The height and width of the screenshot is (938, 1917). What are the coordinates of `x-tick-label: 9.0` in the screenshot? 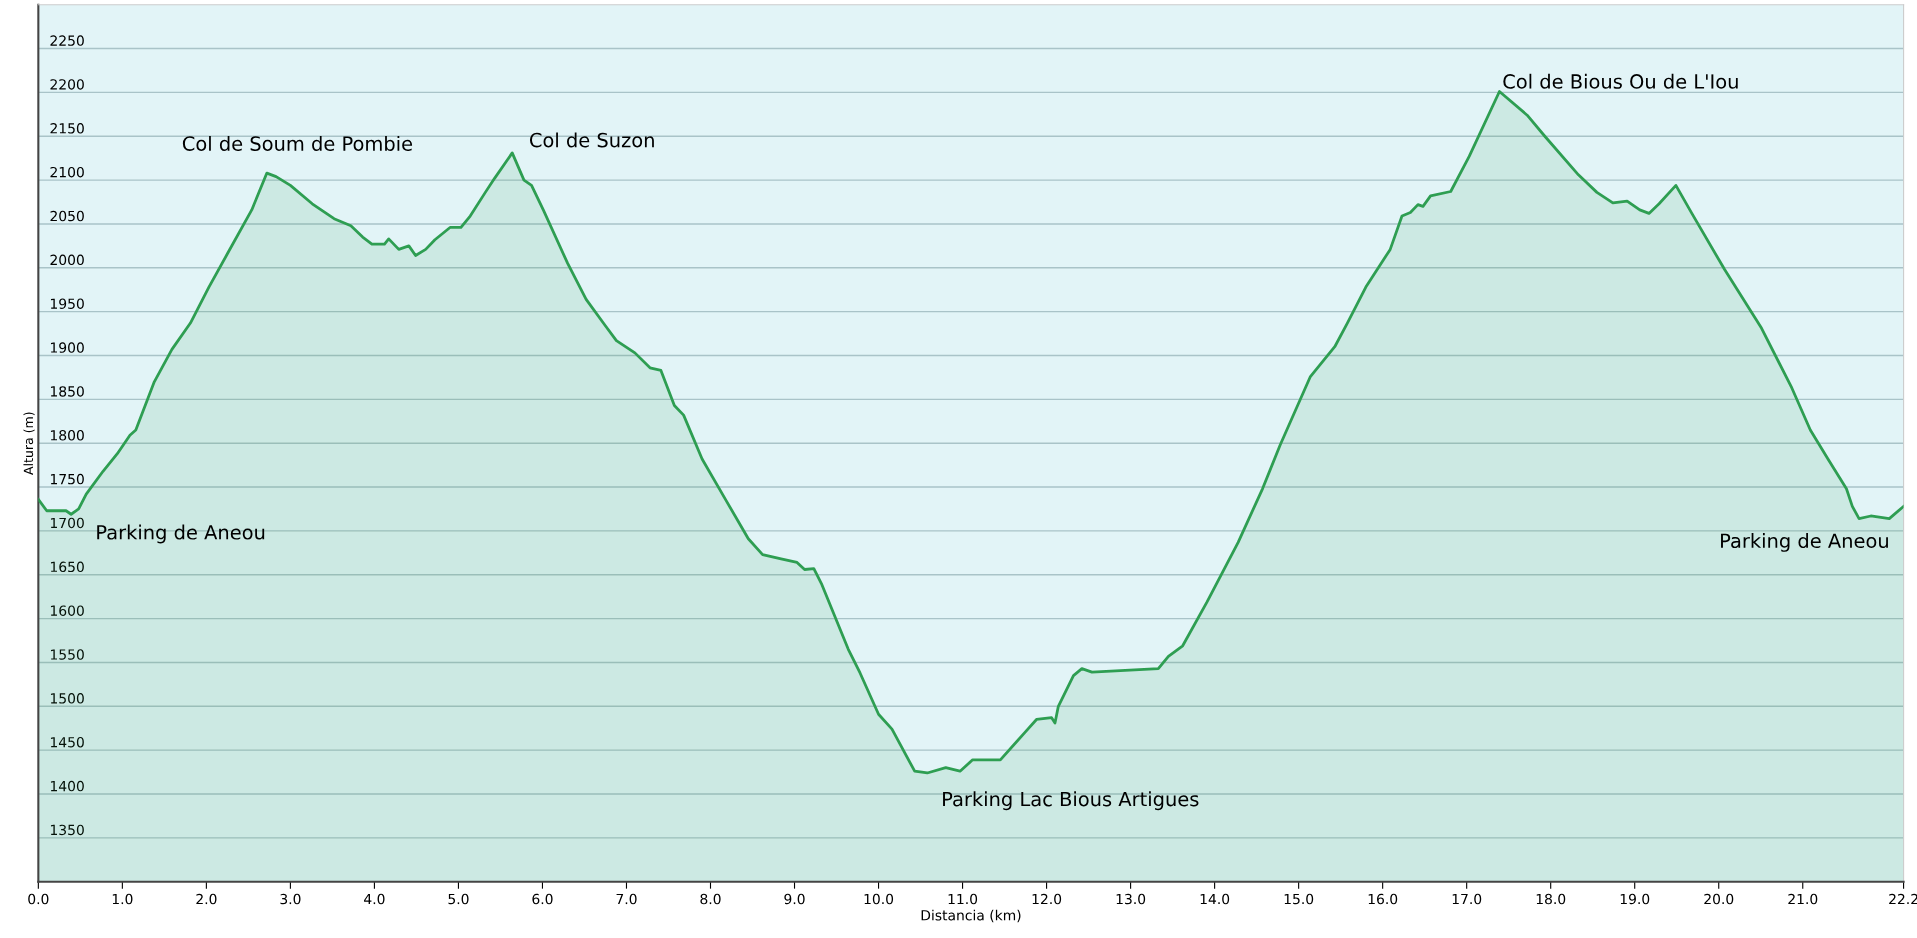 It's located at (794, 899).